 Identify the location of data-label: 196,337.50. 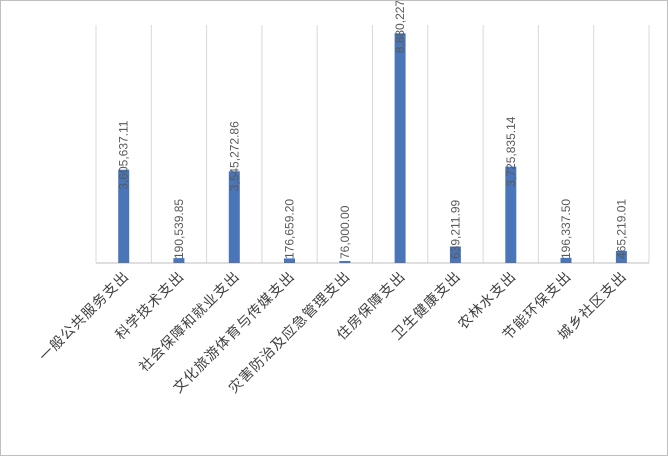
(566, 229).